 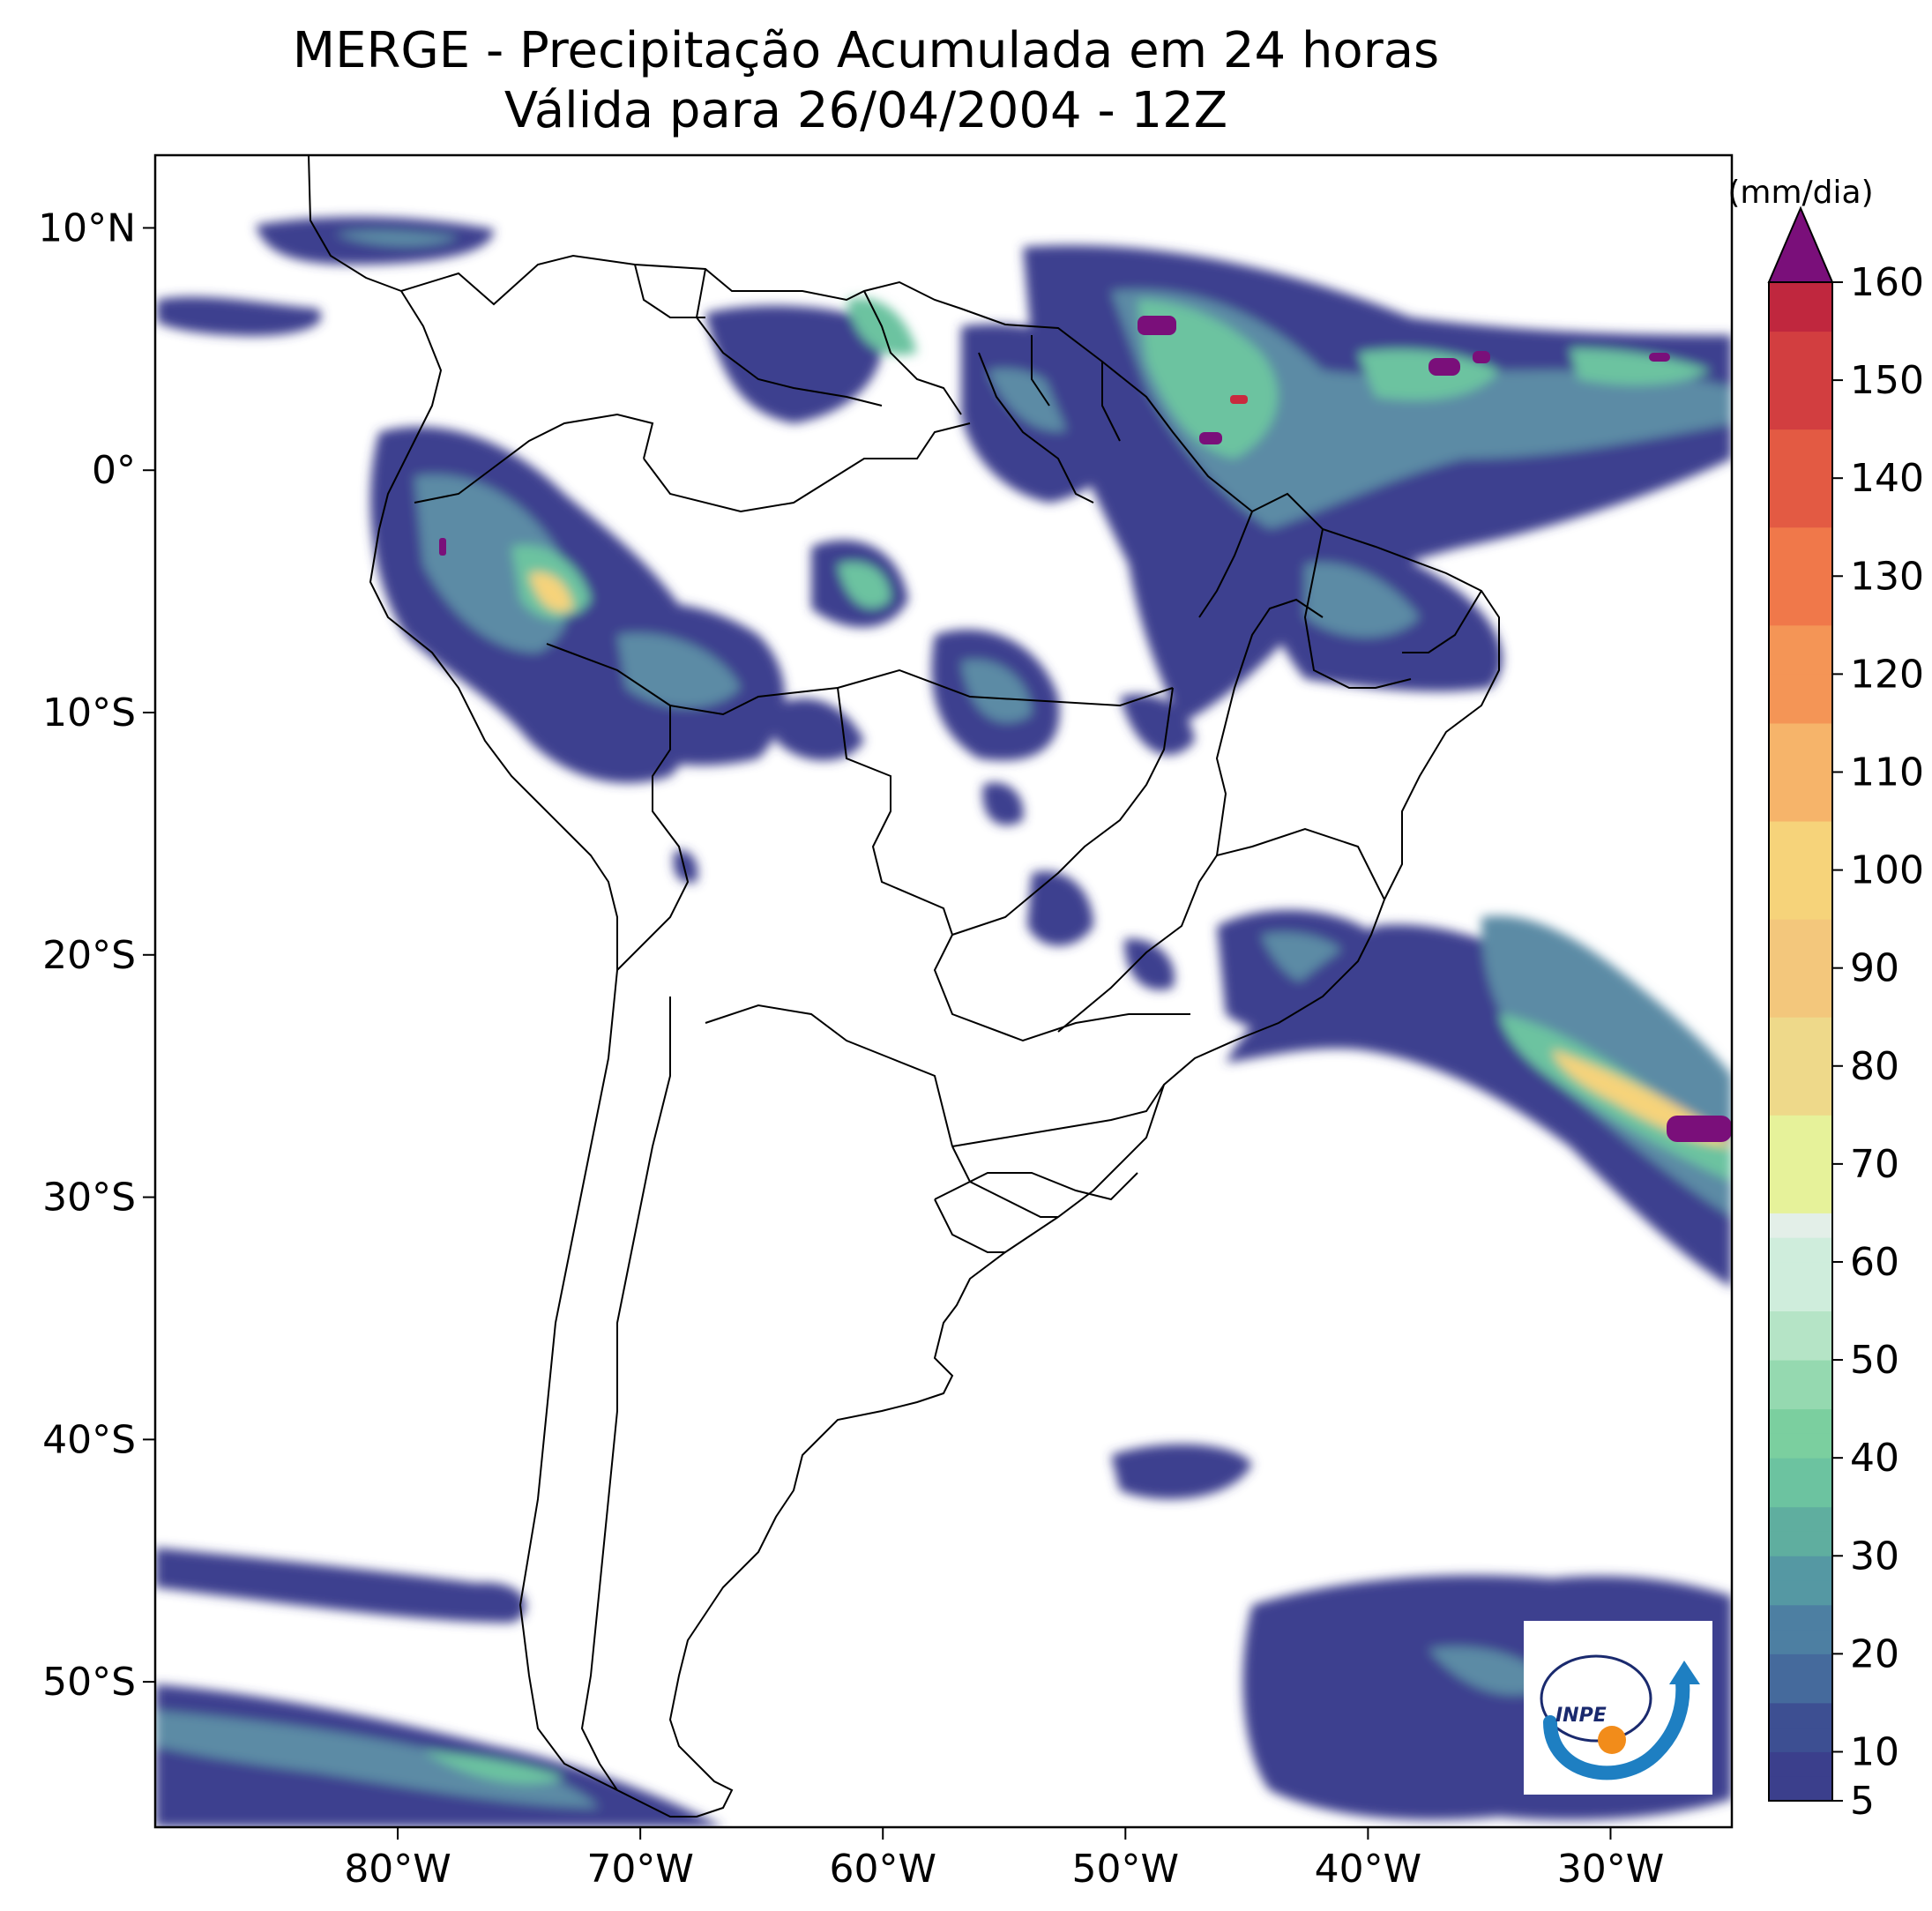 What do you see at coordinates (89, 1683) in the screenshot?
I see `lat-tick-label: 50°S` at bounding box center [89, 1683].